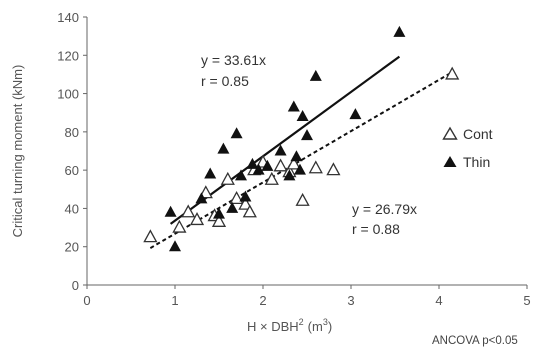  Describe the element at coordinates (315, 326) in the screenshot. I see `x-axis-title-unit: (m` at that location.